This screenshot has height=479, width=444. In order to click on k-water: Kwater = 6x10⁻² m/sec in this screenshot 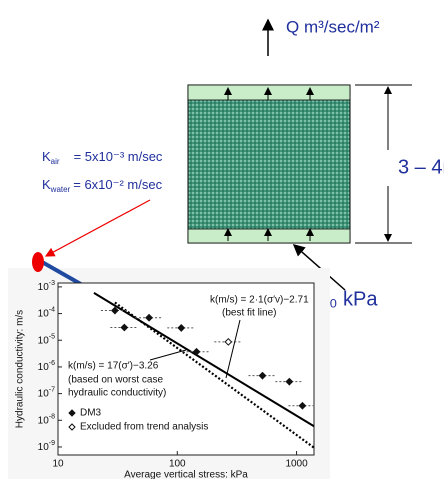, I will do `click(102, 185)`.